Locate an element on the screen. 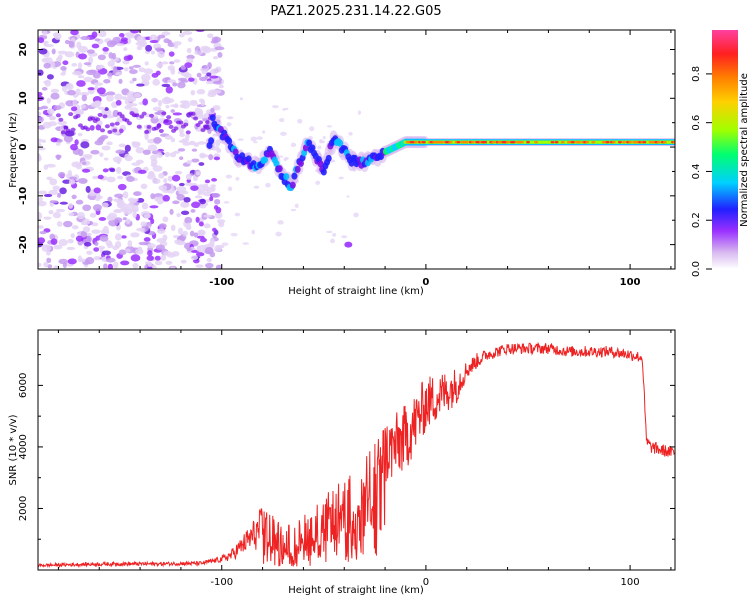  spectrogram-y-tick-label: -20 is located at coordinates (23, 245).